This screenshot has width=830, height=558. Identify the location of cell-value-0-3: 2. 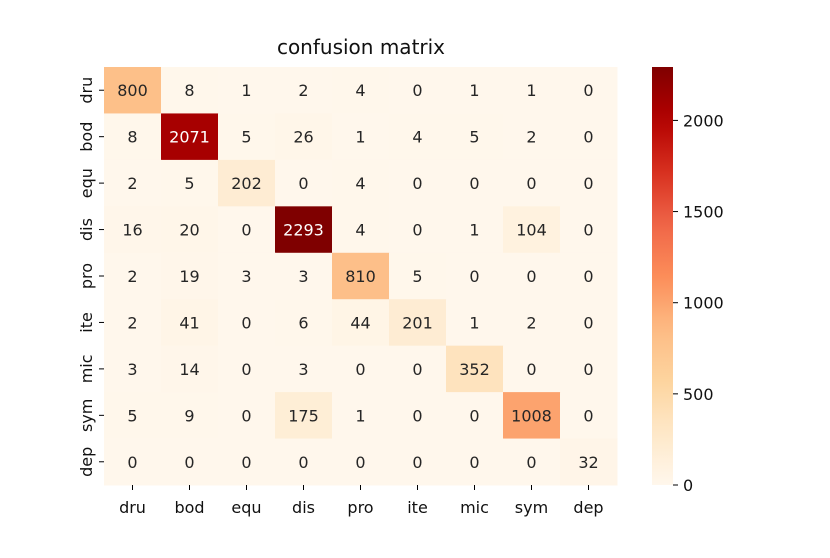
(303, 90).